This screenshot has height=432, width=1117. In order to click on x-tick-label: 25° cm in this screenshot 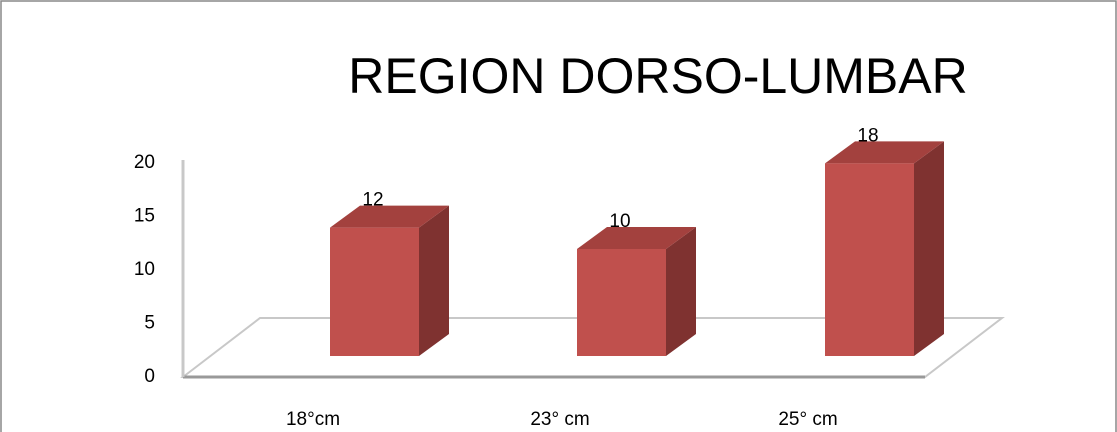, I will do `click(807, 419)`.